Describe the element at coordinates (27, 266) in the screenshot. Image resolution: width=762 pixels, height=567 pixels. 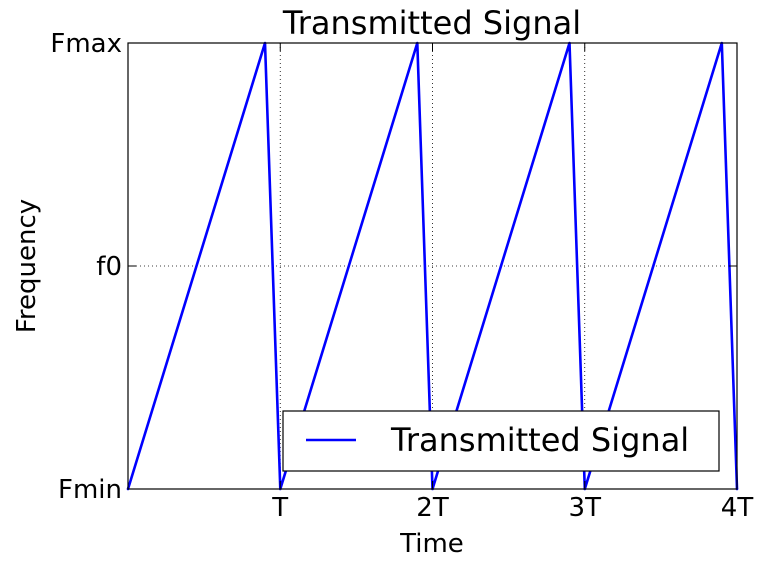
I see `y-axis-label: Frequency` at that location.